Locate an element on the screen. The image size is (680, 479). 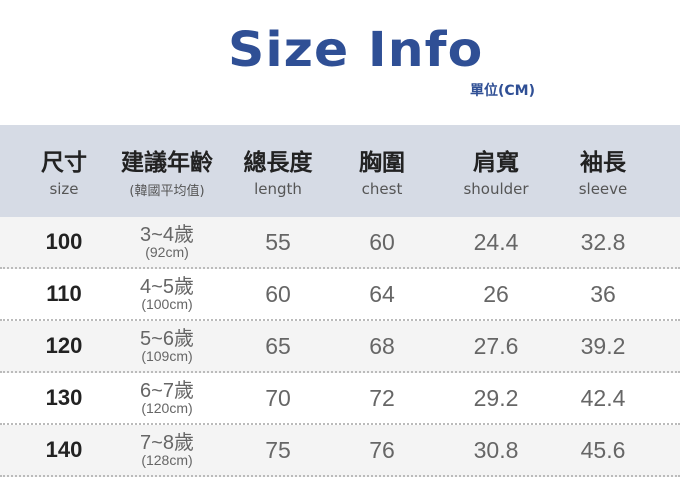
chest-cell: 68 is located at coordinates (382, 345).